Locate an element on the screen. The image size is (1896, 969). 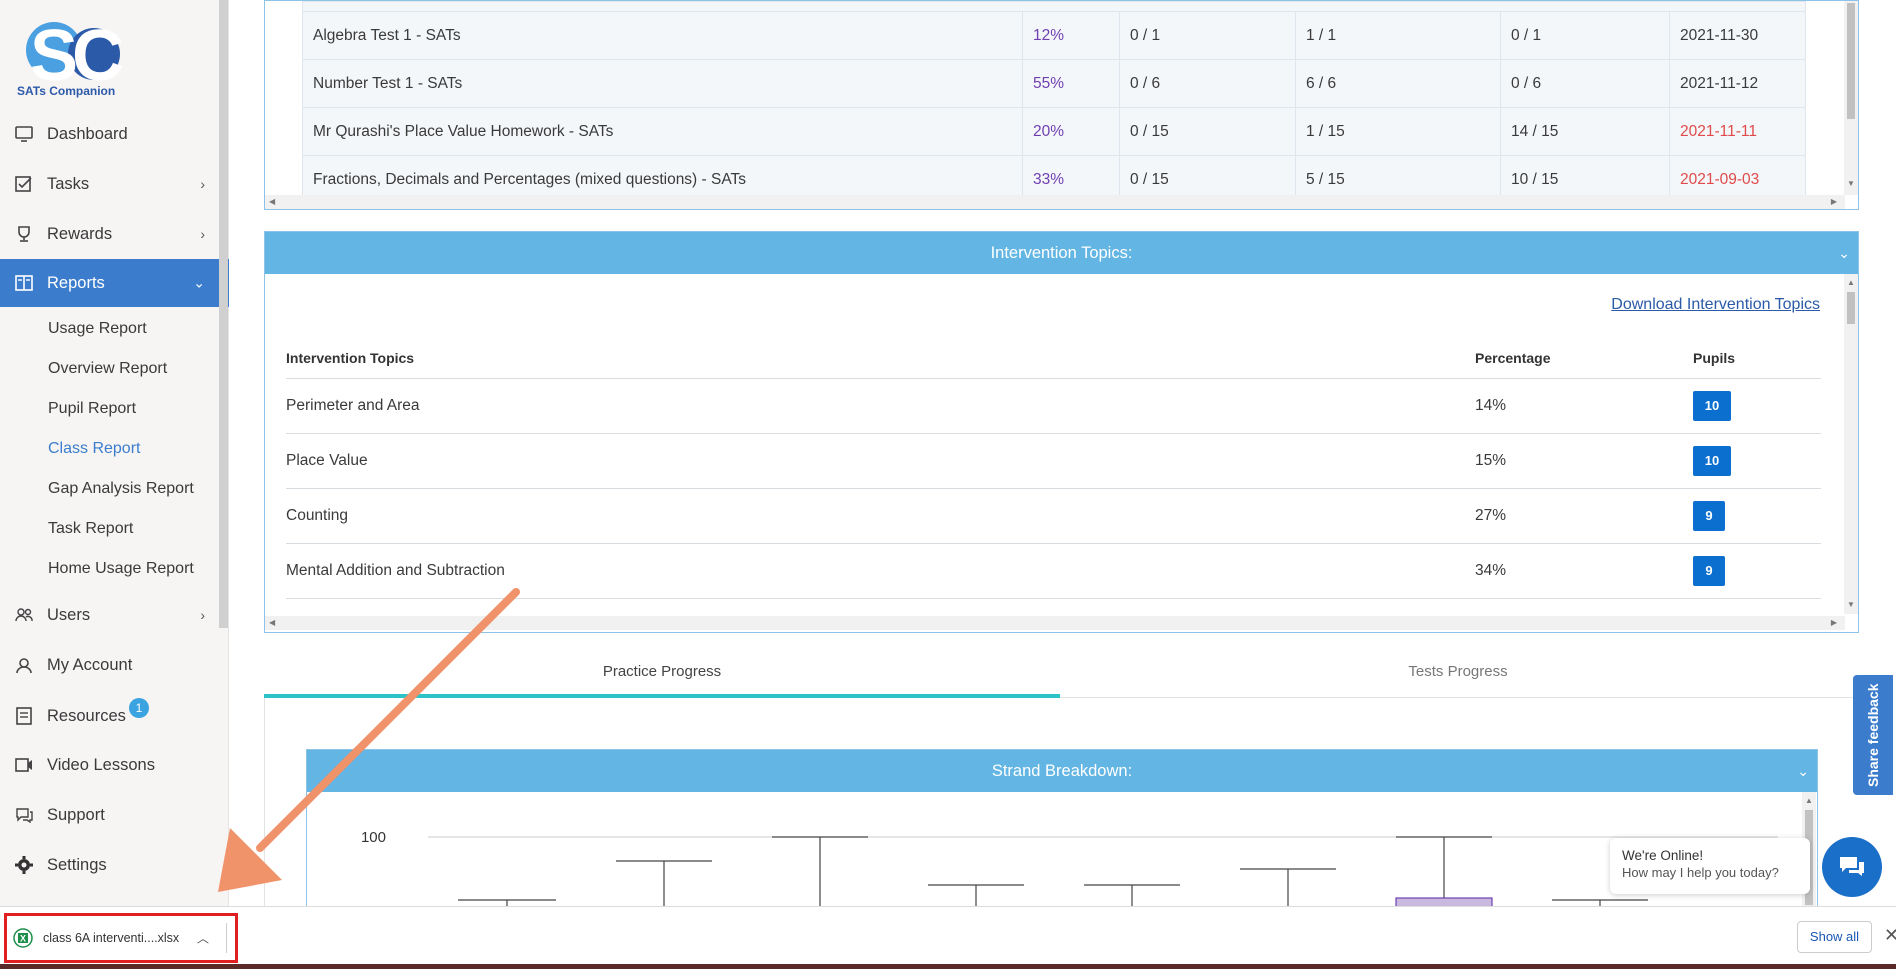
sidebar-subitem-class-report: Class Report is located at coordinates (94, 448).